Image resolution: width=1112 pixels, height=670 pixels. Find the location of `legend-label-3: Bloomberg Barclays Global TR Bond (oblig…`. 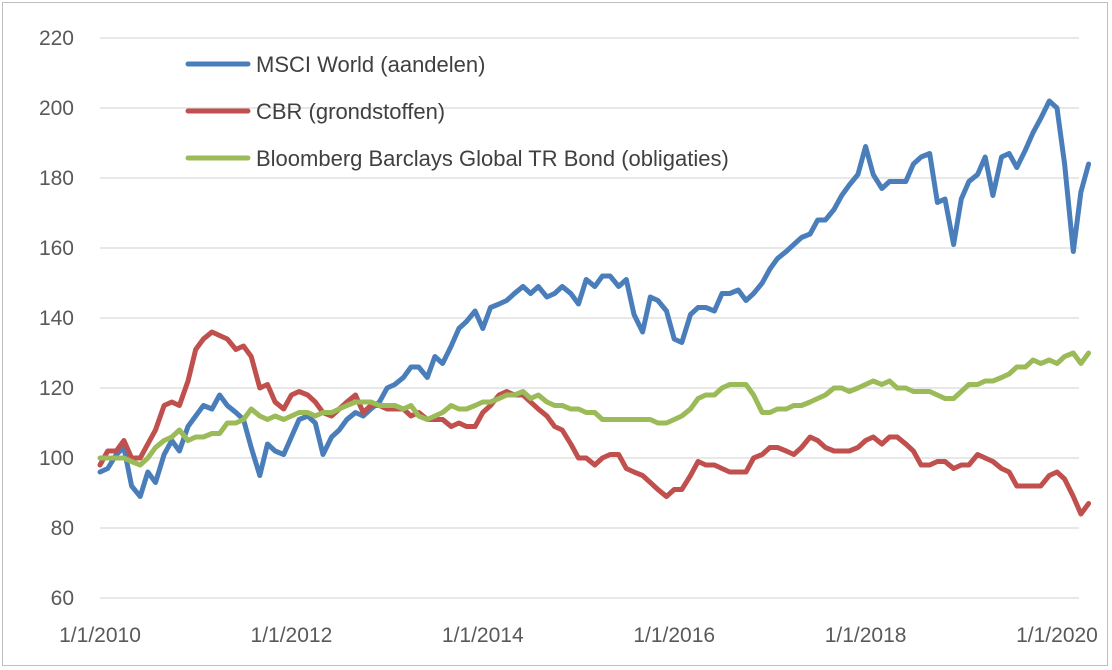

legend-label-3: Bloomberg Barclays Global TR Bond (oblig… is located at coordinates (492, 158).